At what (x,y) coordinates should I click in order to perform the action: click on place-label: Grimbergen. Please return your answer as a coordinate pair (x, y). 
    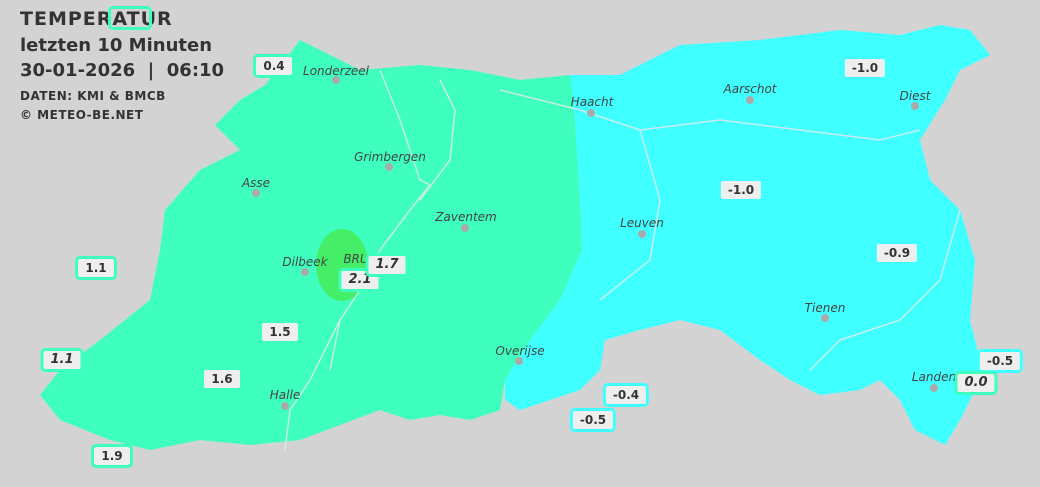
    Looking at the image, I should click on (390, 157).